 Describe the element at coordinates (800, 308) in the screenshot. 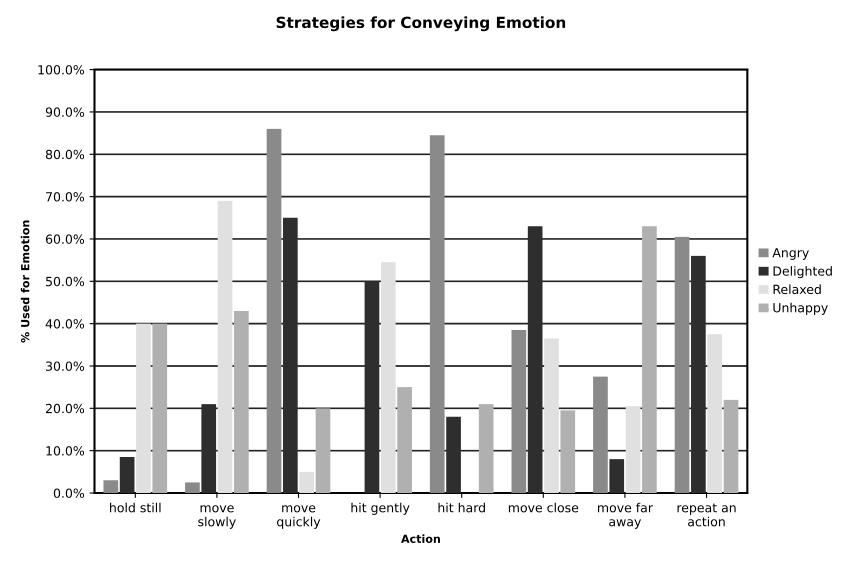

I see `legend-label: Unhappy` at that location.